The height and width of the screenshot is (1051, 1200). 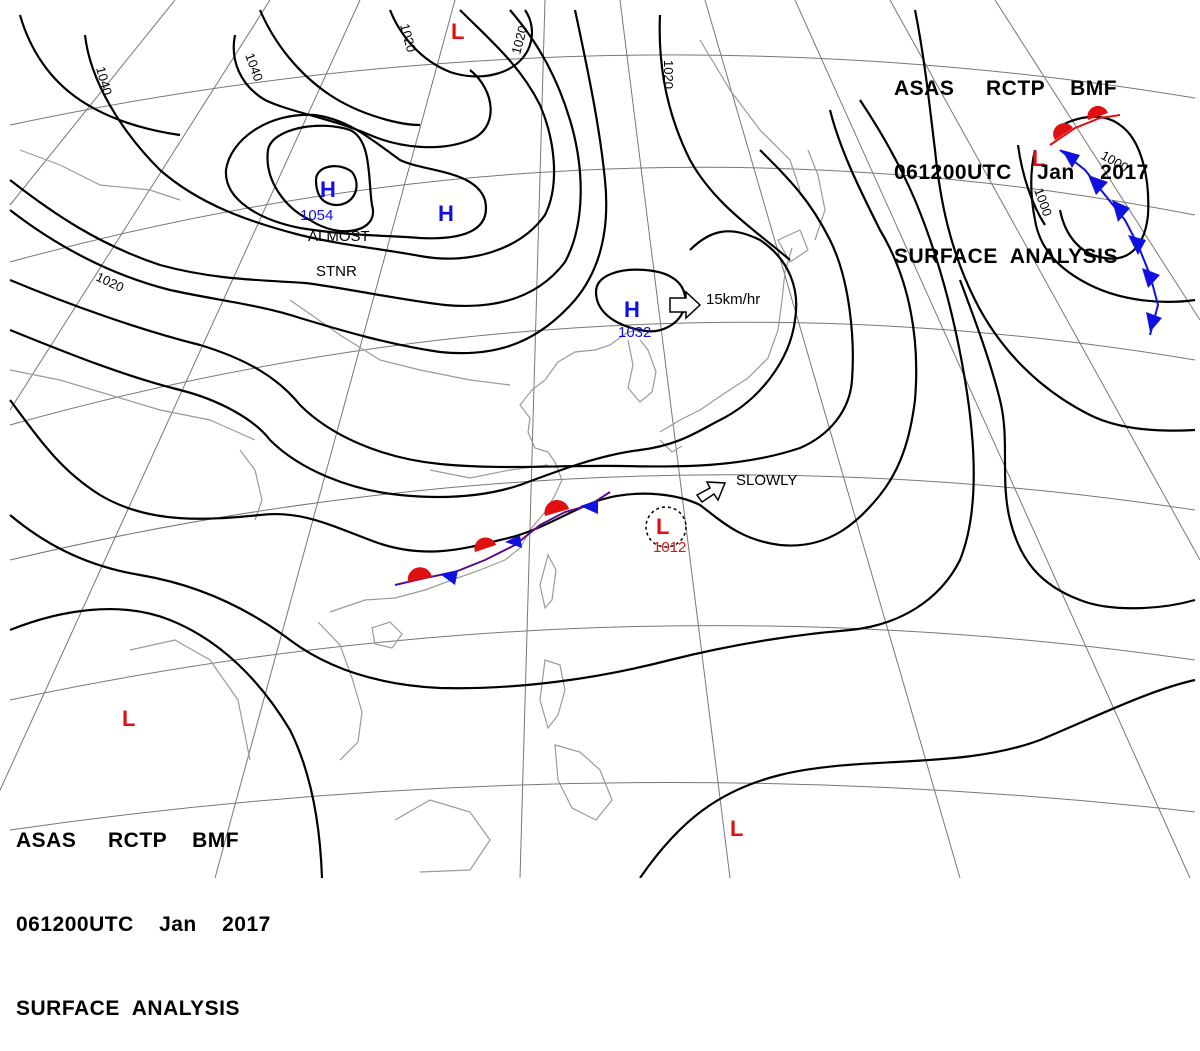 I want to click on high-center-1032-motion: 15km/hr, so click(x=733, y=299).